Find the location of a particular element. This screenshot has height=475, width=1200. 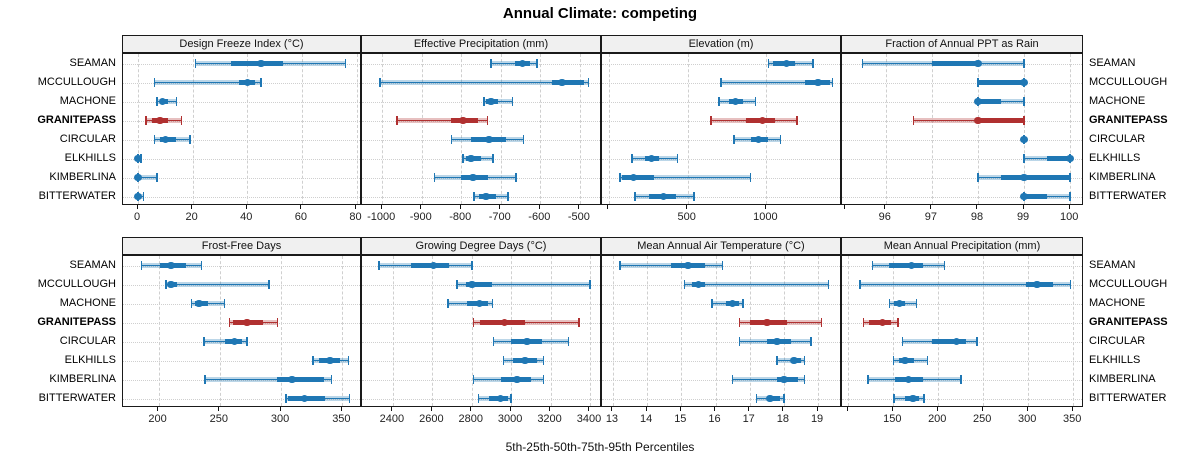

station-label-left: SEAMAN is located at coordinates (92, 264).